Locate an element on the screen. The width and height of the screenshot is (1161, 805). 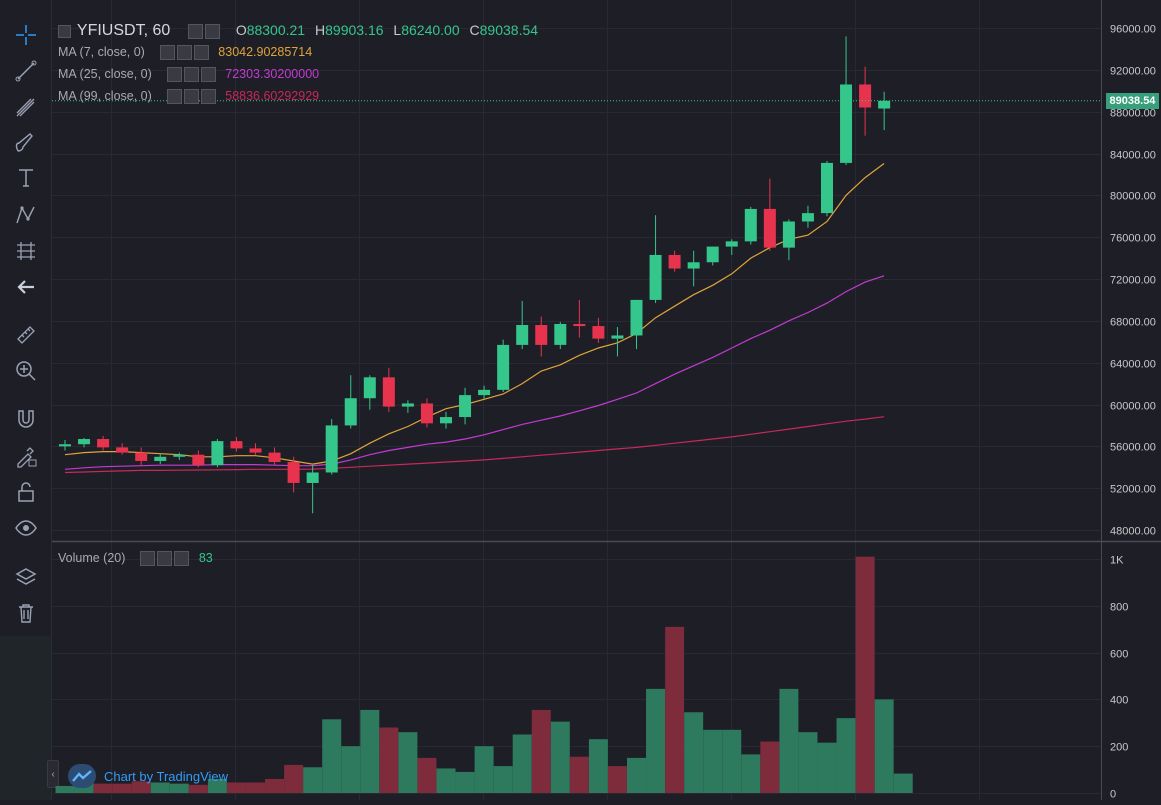
volume-tick-label: 600 is located at coordinates (1119, 655).